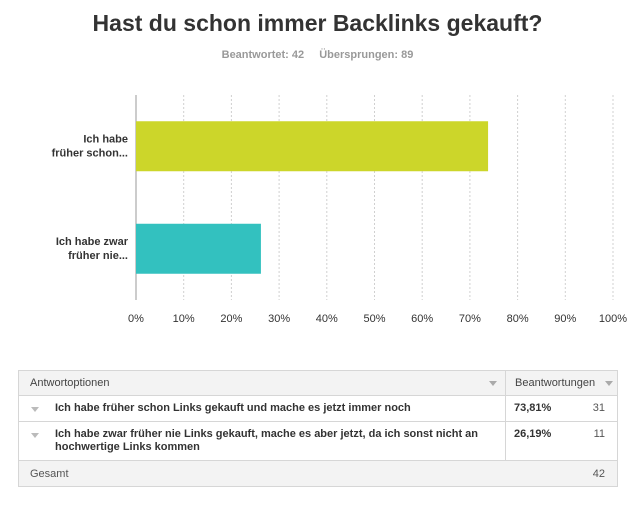  I want to click on responses-header: Beantwortungen, so click(561, 383).